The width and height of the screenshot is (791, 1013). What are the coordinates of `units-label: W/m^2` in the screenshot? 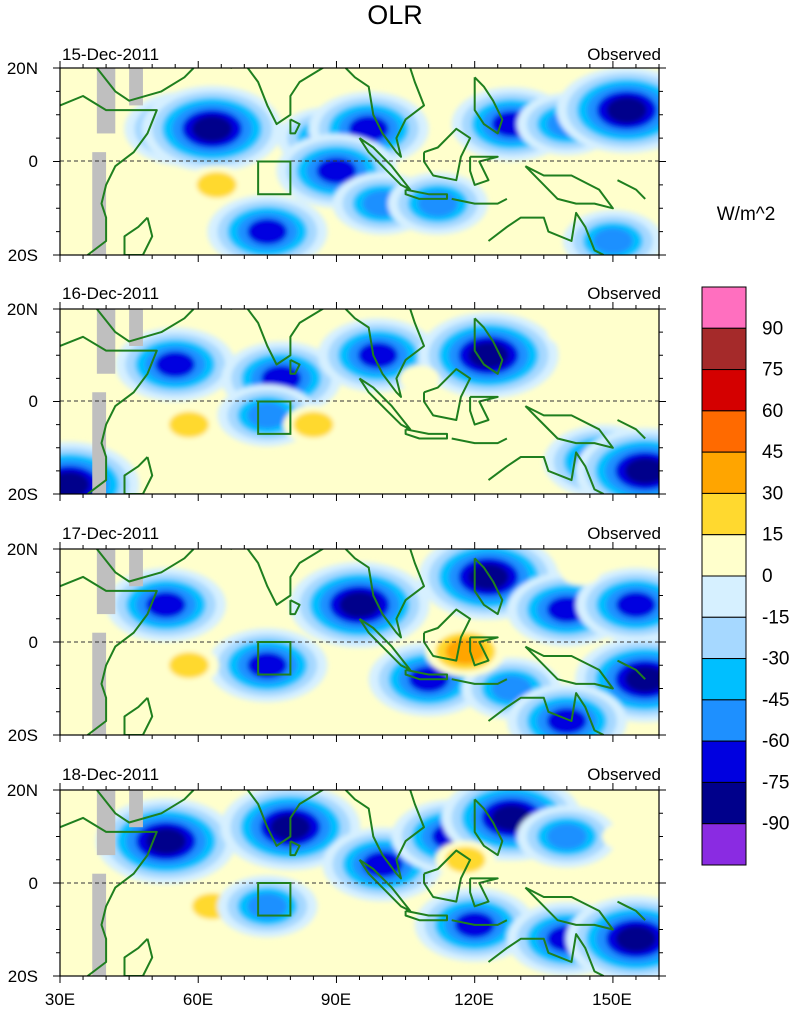 It's located at (746, 214).